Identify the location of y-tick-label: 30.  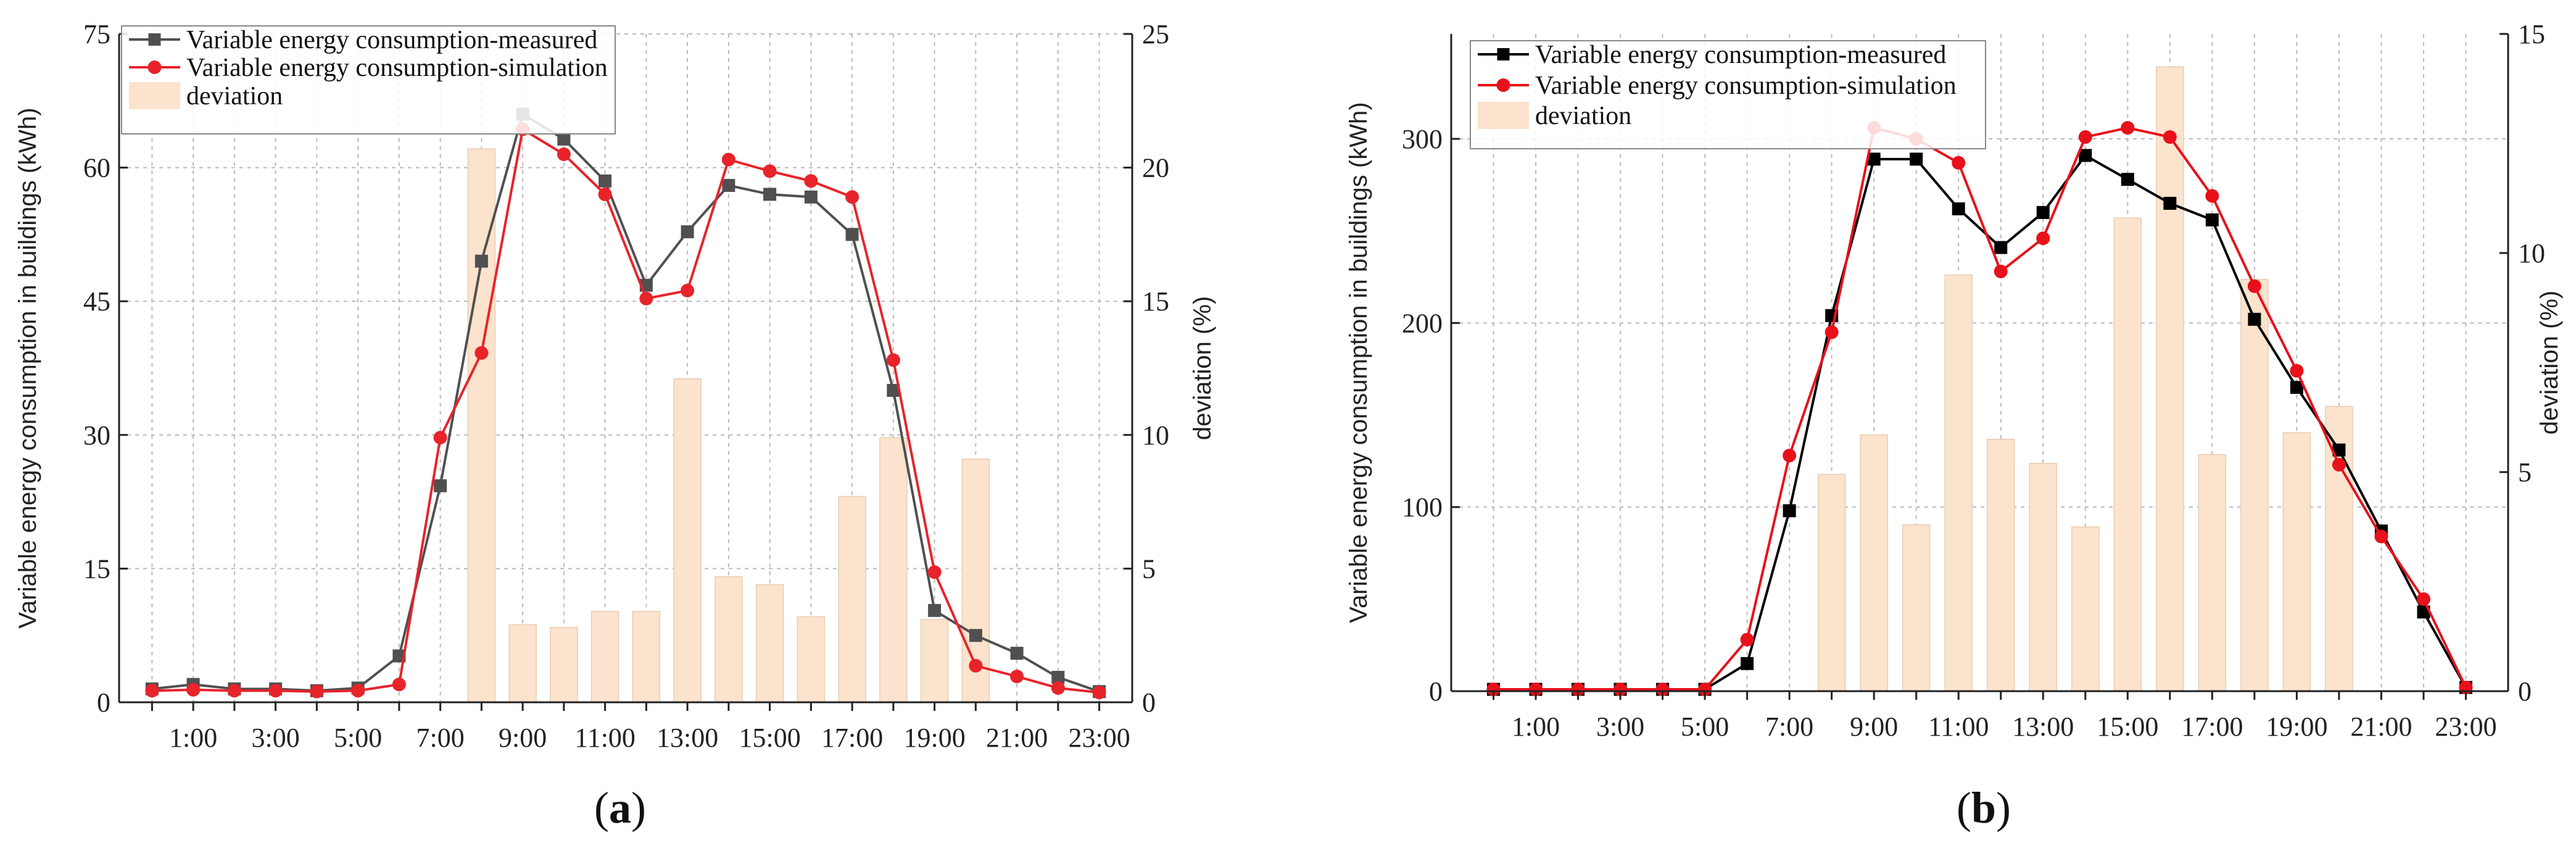
(96, 435).